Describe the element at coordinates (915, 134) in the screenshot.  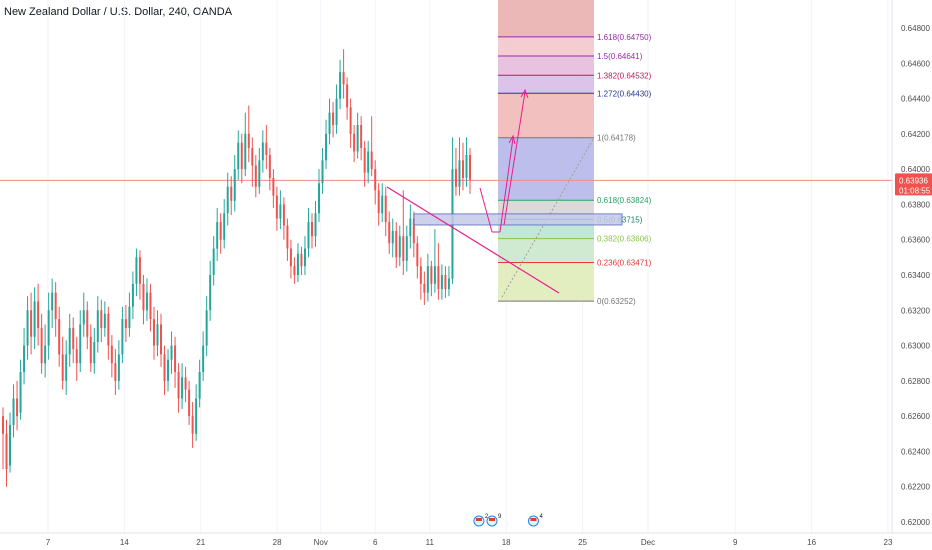
I see `y-tick-label: 0.64200` at that location.